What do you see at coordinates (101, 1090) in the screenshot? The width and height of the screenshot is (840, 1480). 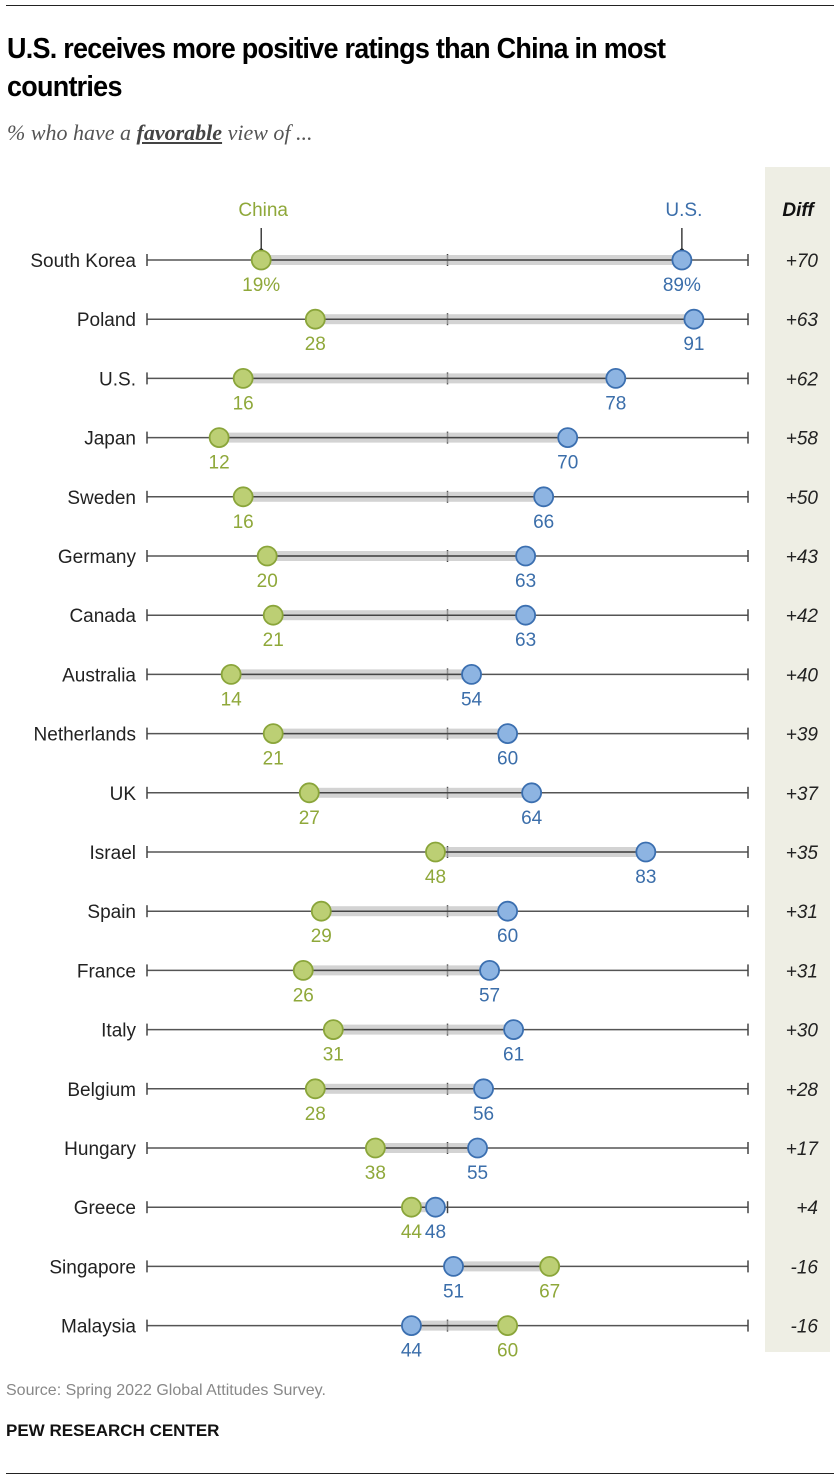 I see `country-label: Belgium` at bounding box center [101, 1090].